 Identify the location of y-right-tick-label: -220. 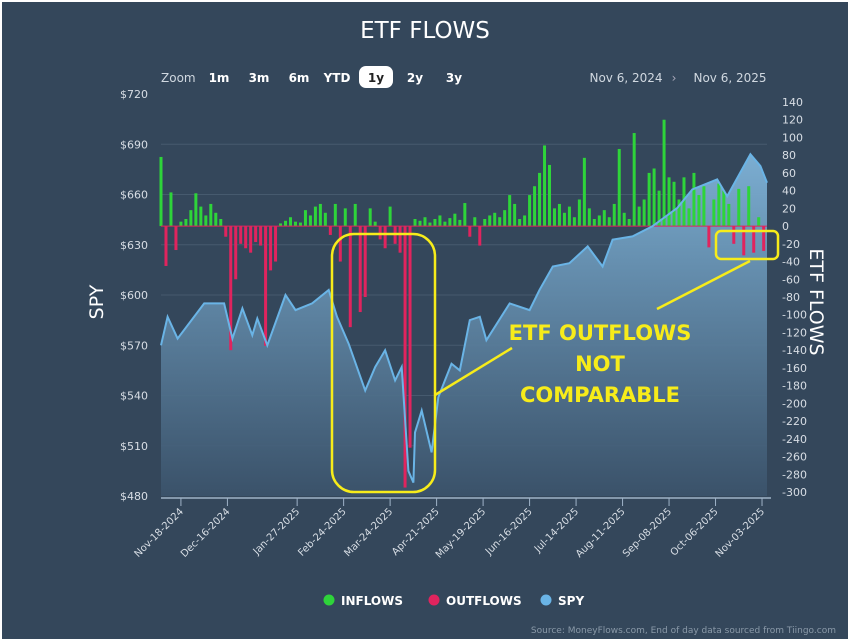
(794, 421).